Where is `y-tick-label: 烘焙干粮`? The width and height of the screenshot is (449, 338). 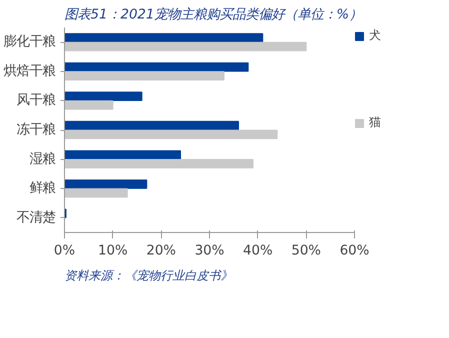 y-tick-label: 烘焙干粮 is located at coordinates (30, 71).